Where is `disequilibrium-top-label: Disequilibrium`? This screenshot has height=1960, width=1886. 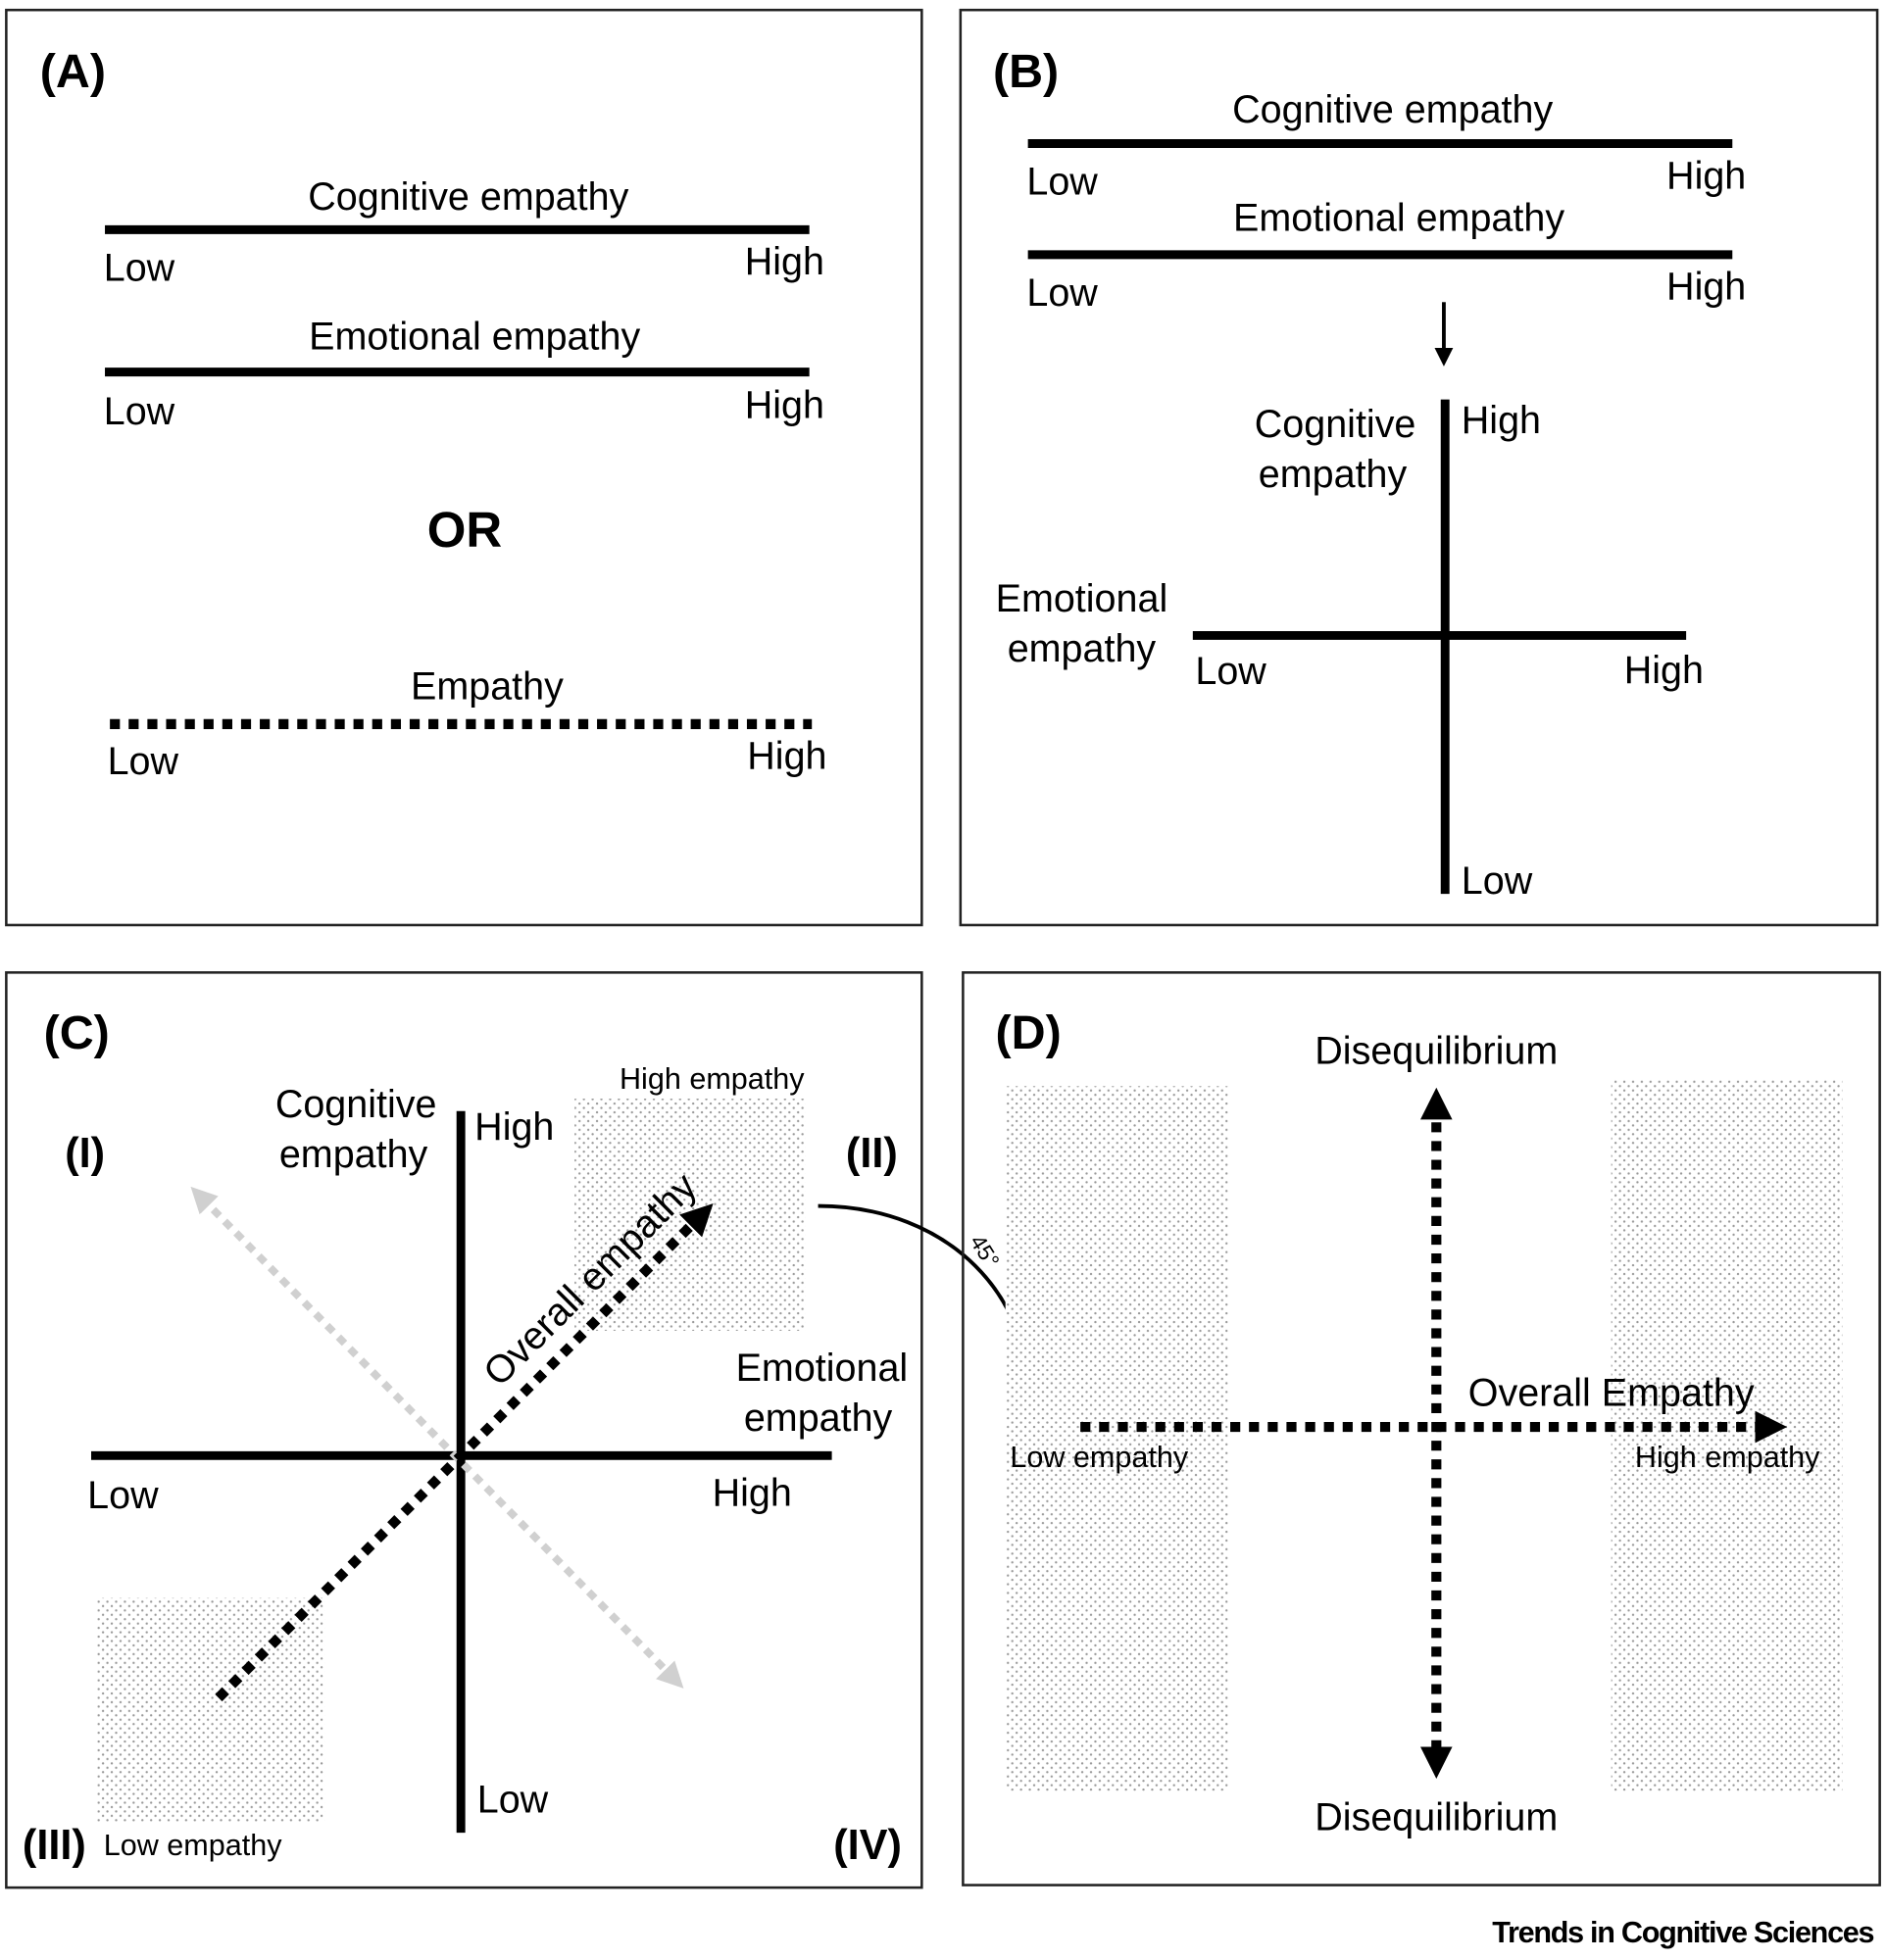
disequilibrium-top-label: Disequilibrium is located at coordinates (1436, 1050).